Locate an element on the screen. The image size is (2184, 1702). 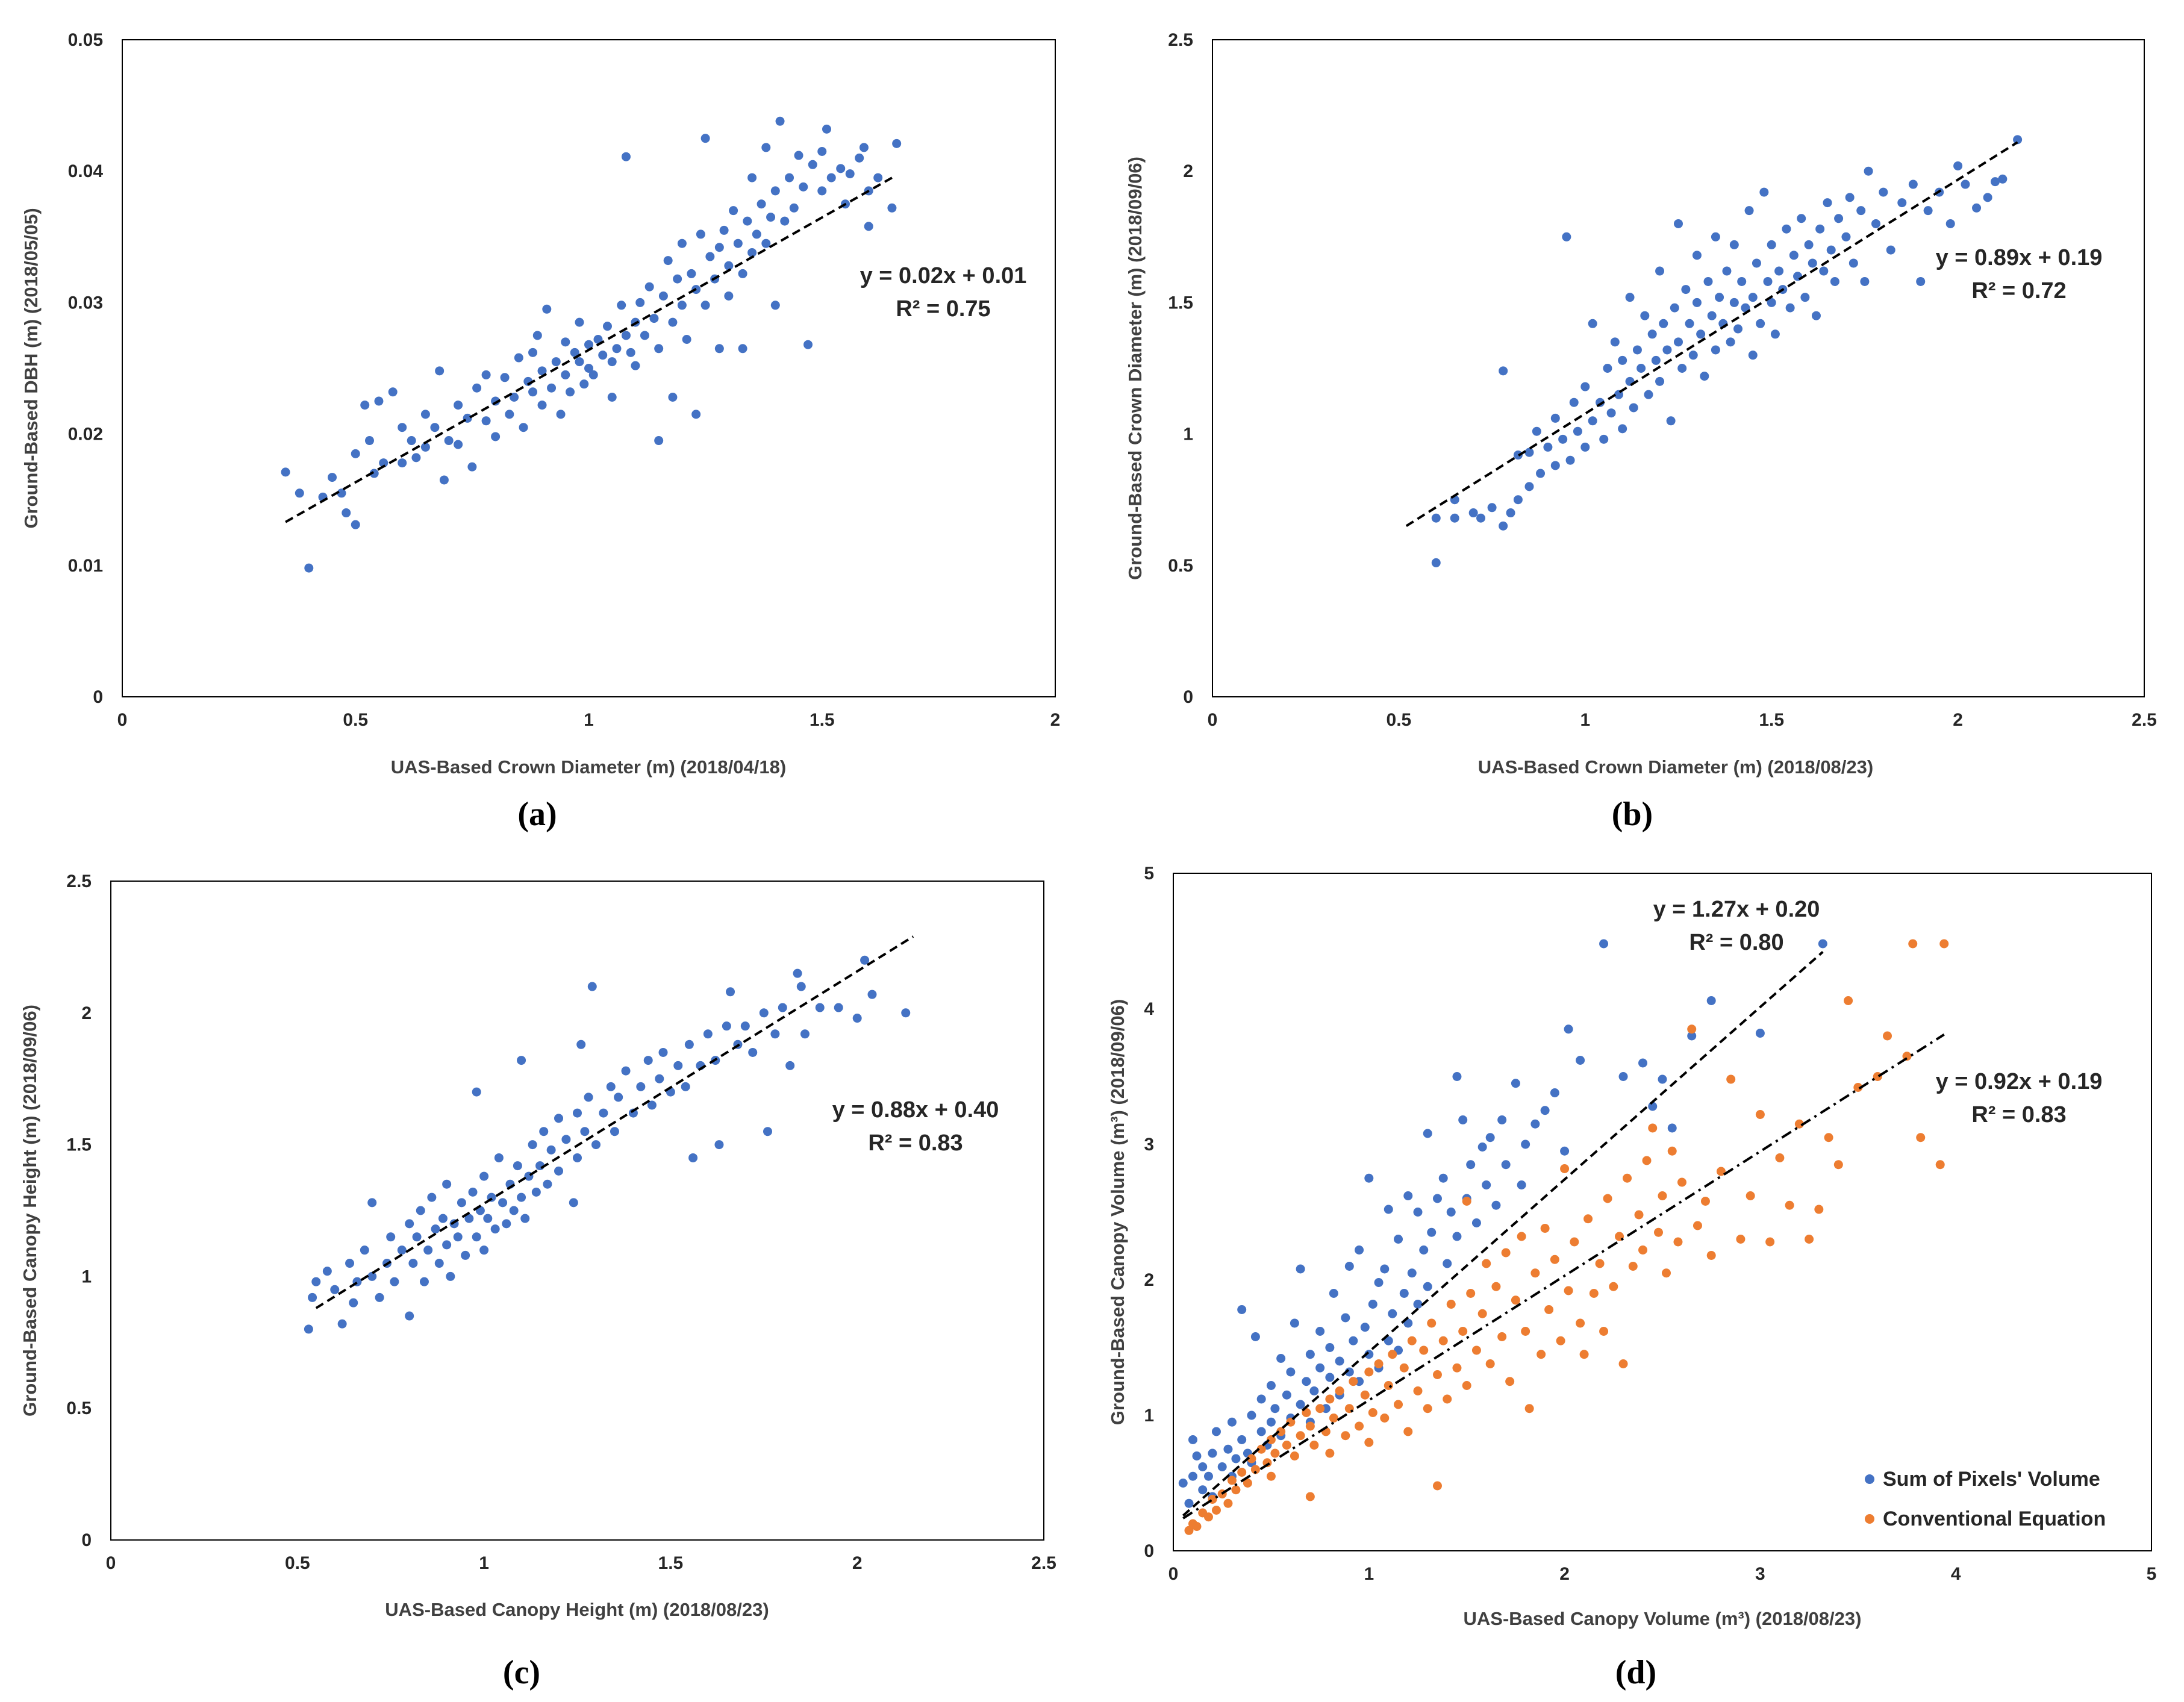
panel-d-label: (d) is located at coordinates (1636, 1672).